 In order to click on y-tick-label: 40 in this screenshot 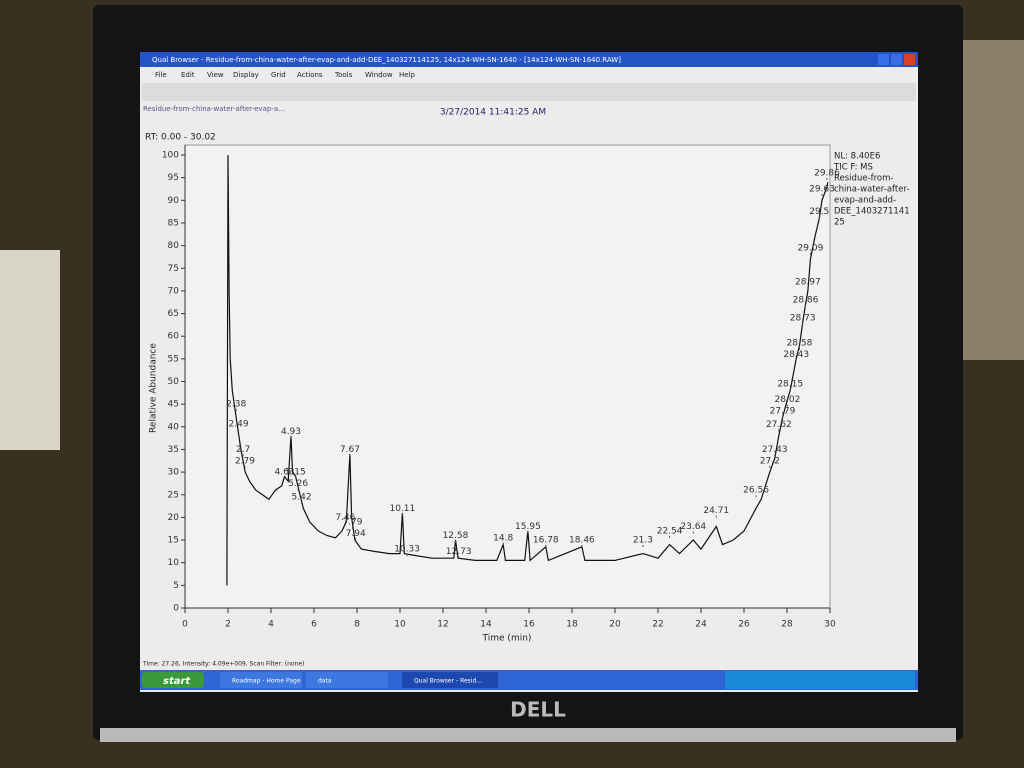, I will do `click(174, 427)`.